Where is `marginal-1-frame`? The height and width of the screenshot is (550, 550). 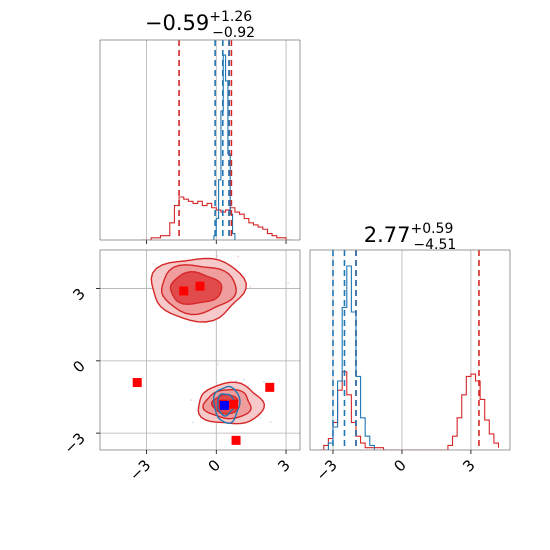
marginal-1-frame is located at coordinates (200, 140).